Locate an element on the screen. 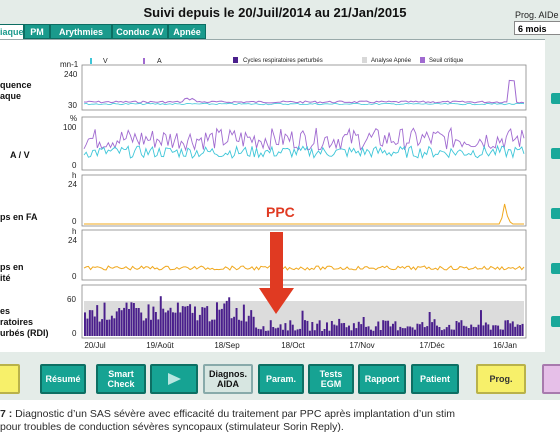  svg-text: 60 is located at coordinates (71, 299).